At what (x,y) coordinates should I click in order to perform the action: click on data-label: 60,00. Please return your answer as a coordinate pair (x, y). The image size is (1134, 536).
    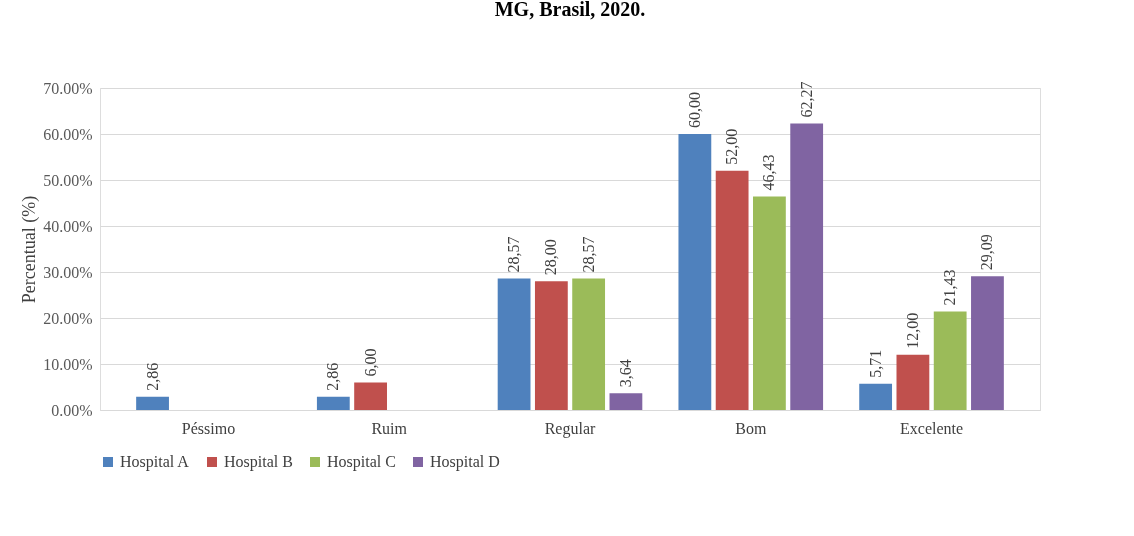
    Looking at the image, I should click on (694, 110).